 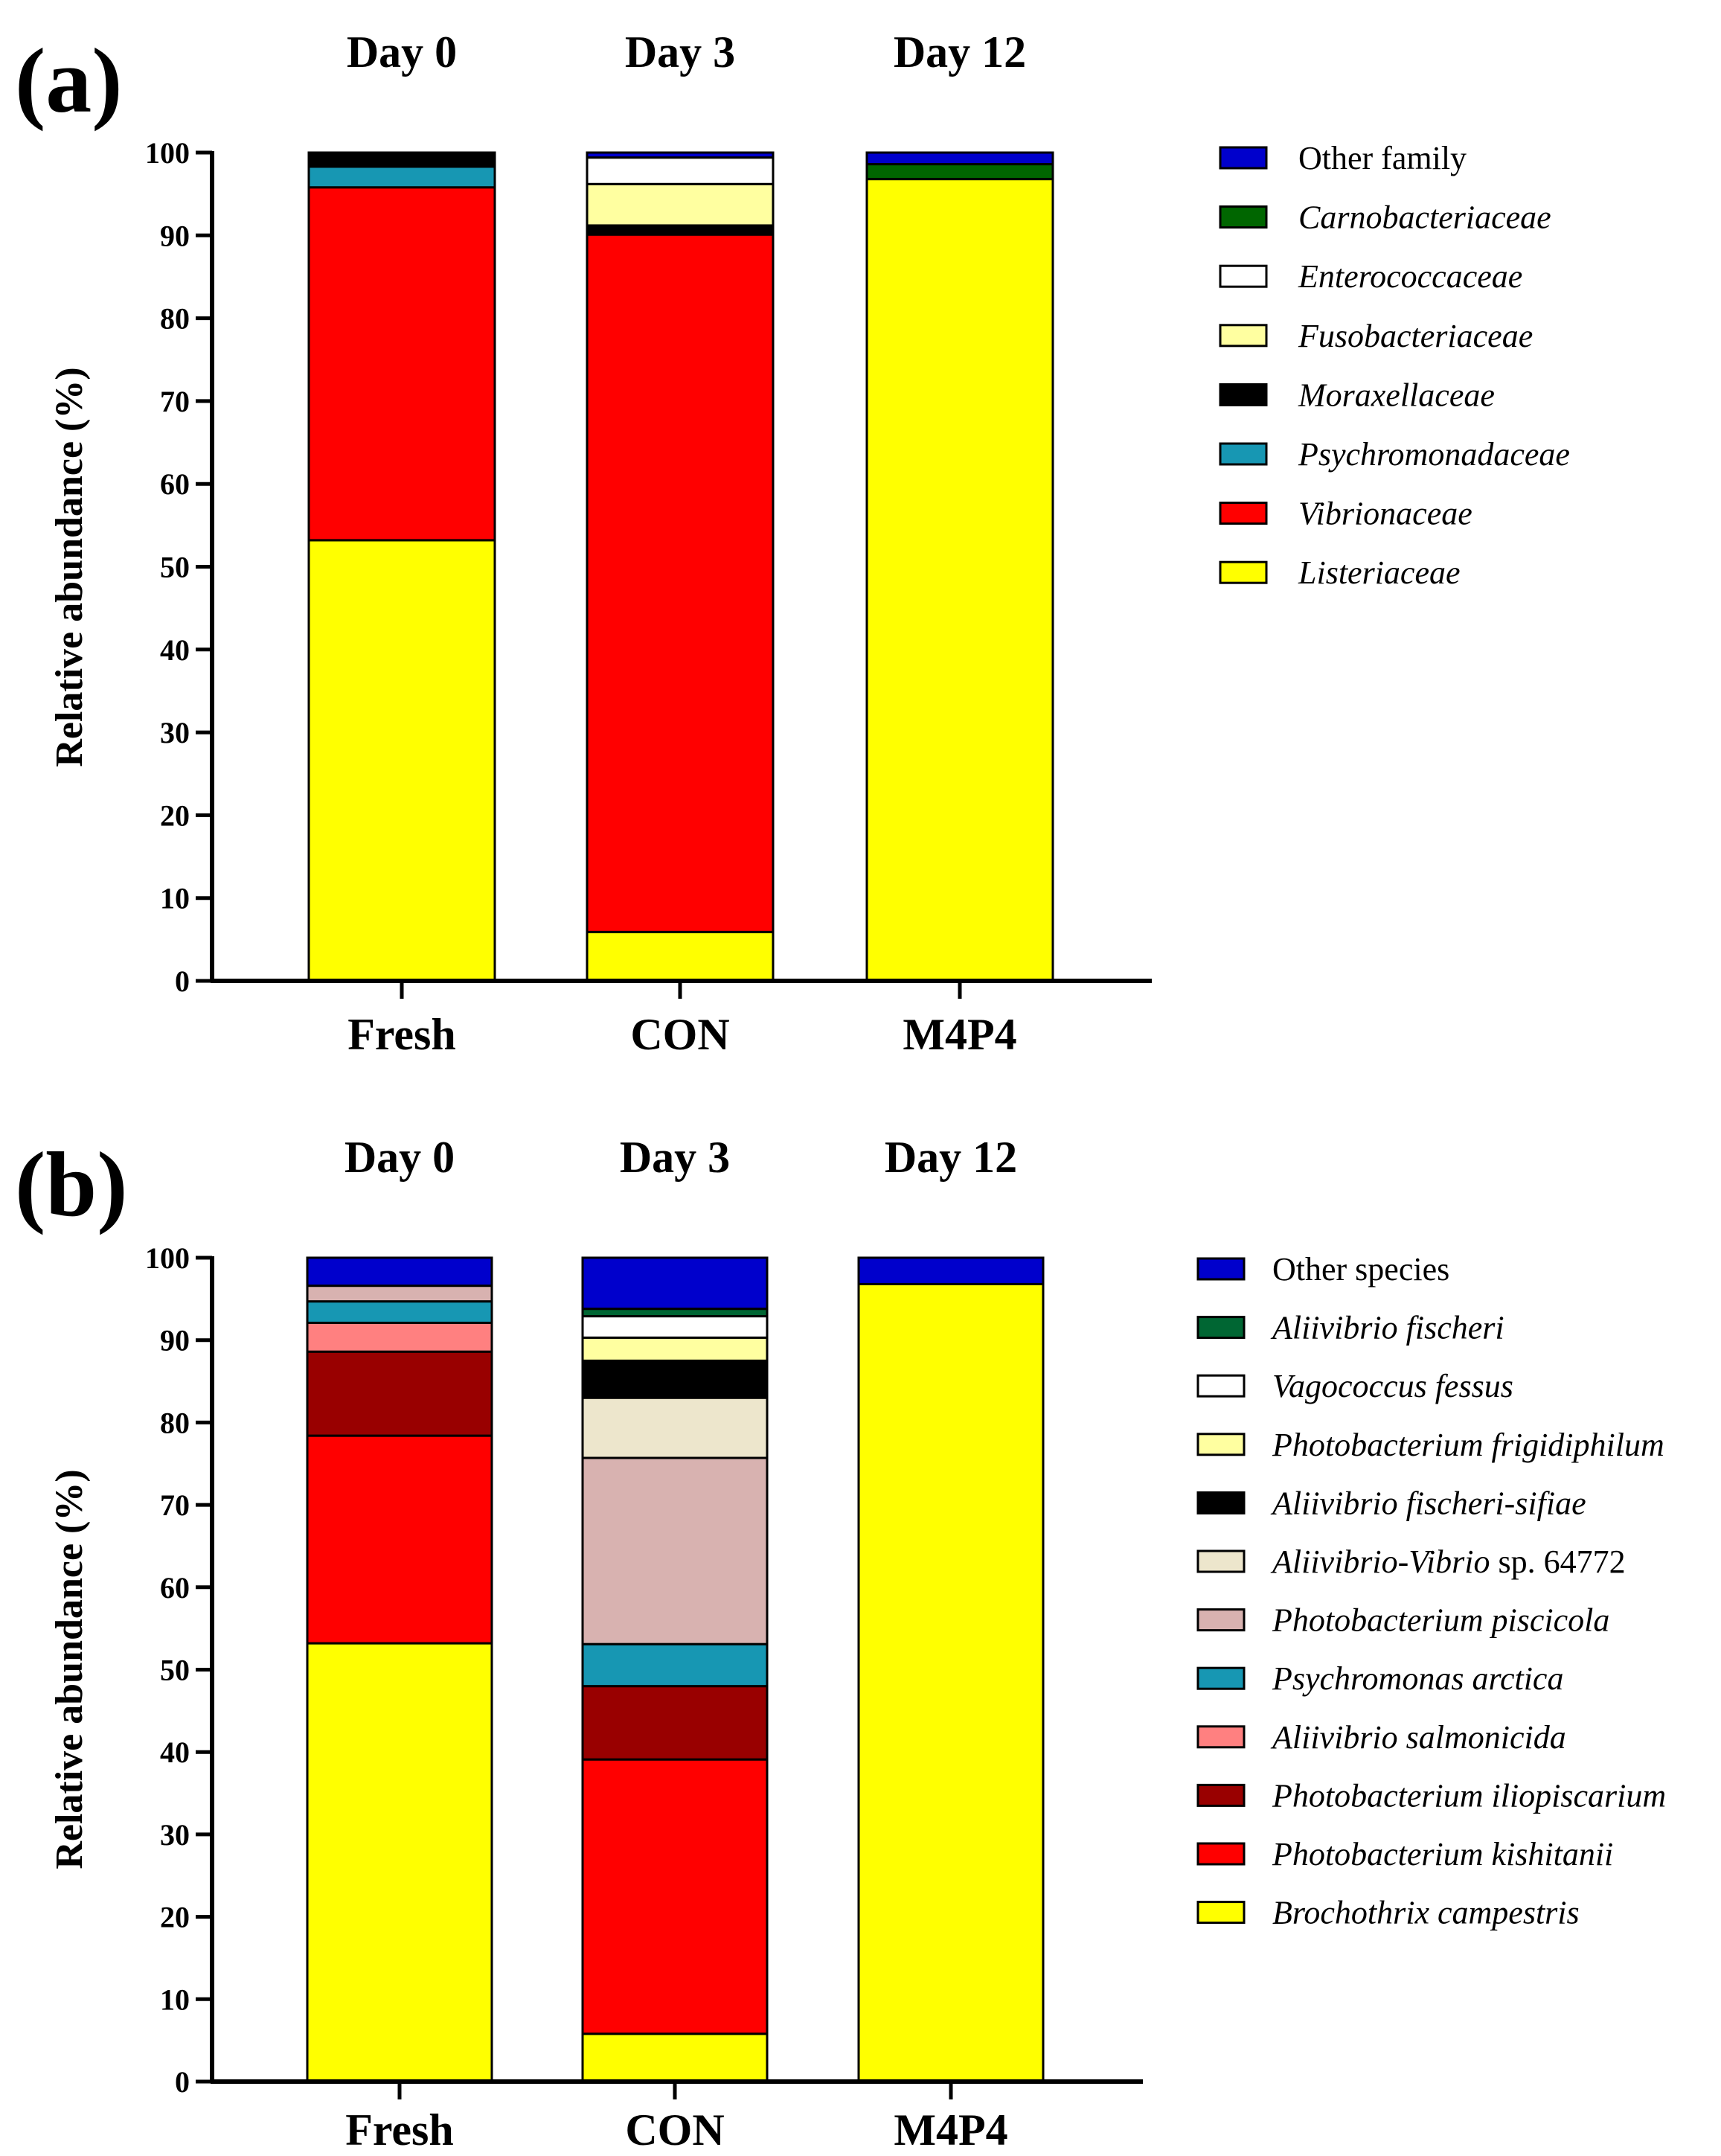 What do you see at coordinates (959, 158) in the screenshot?
I see `bar-segment-m4p4-other-family` at bounding box center [959, 158].